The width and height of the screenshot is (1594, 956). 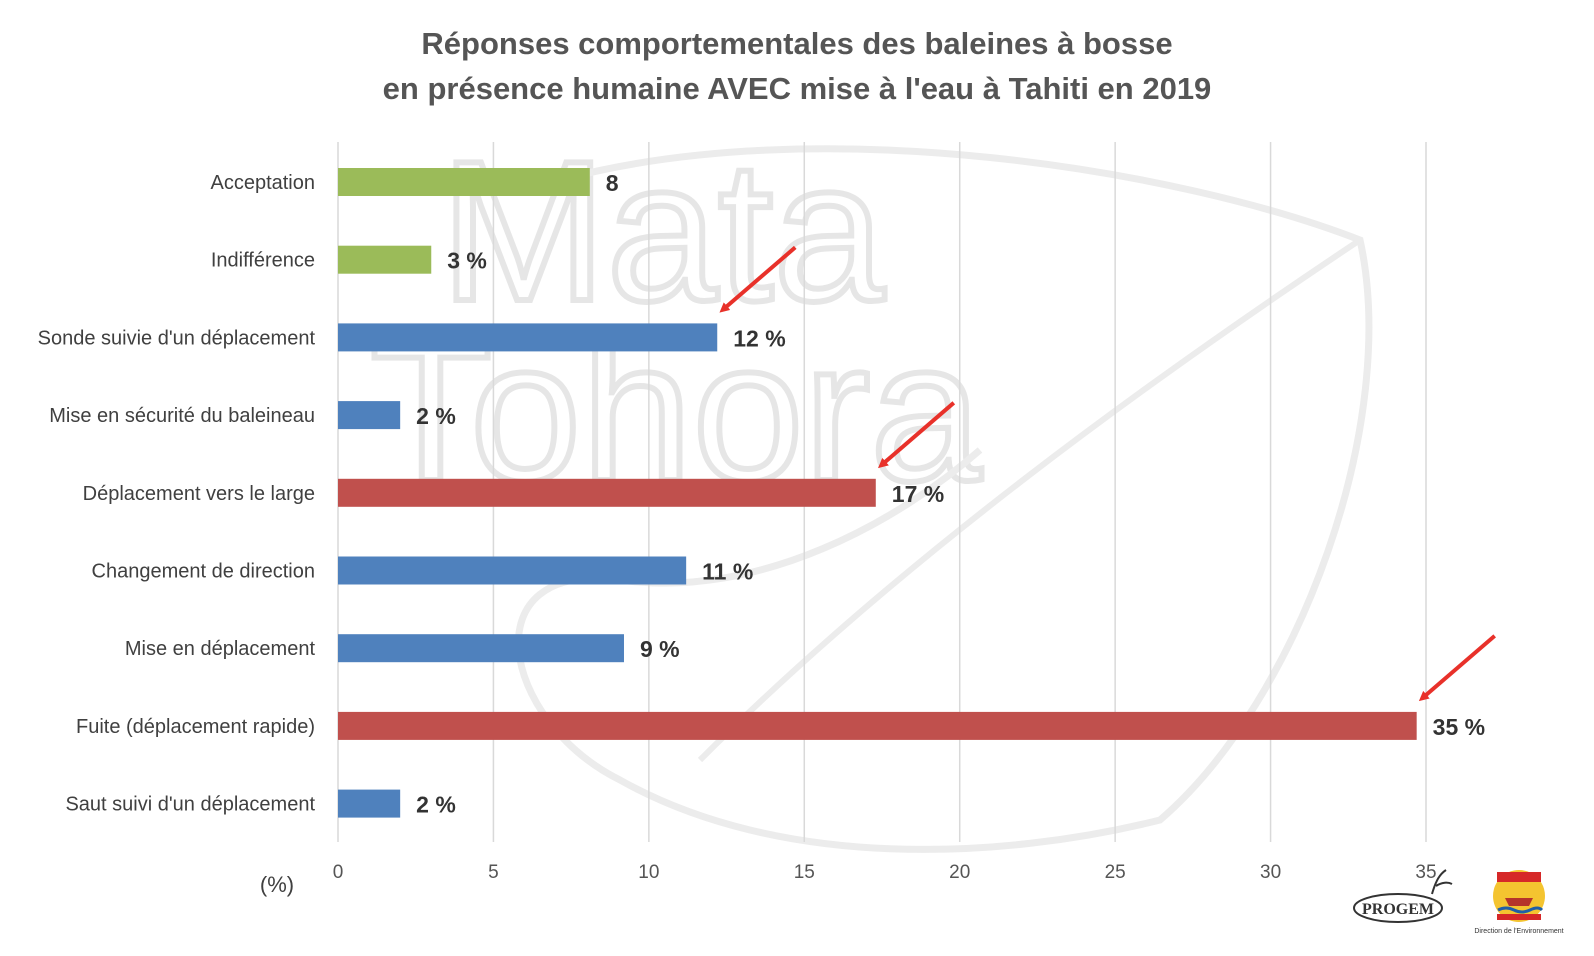 What do you see at coordinates (493, 872) in the screenshot?
I see `x-tick-label: 5` at bounding box center [493, 872].